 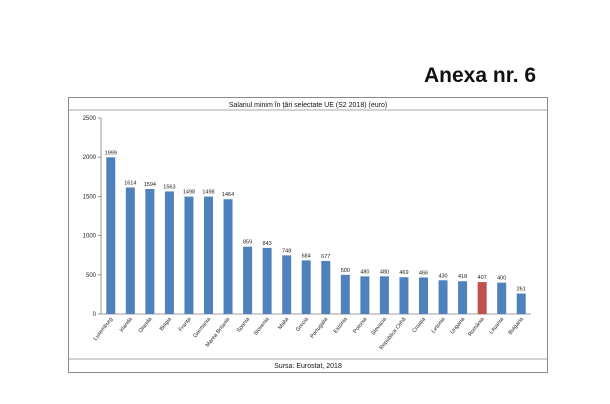 What do you see at coordinates (185, 324) in the screenshot?
I see `x-tick-label: Franța` at bounding box center [185, 324].